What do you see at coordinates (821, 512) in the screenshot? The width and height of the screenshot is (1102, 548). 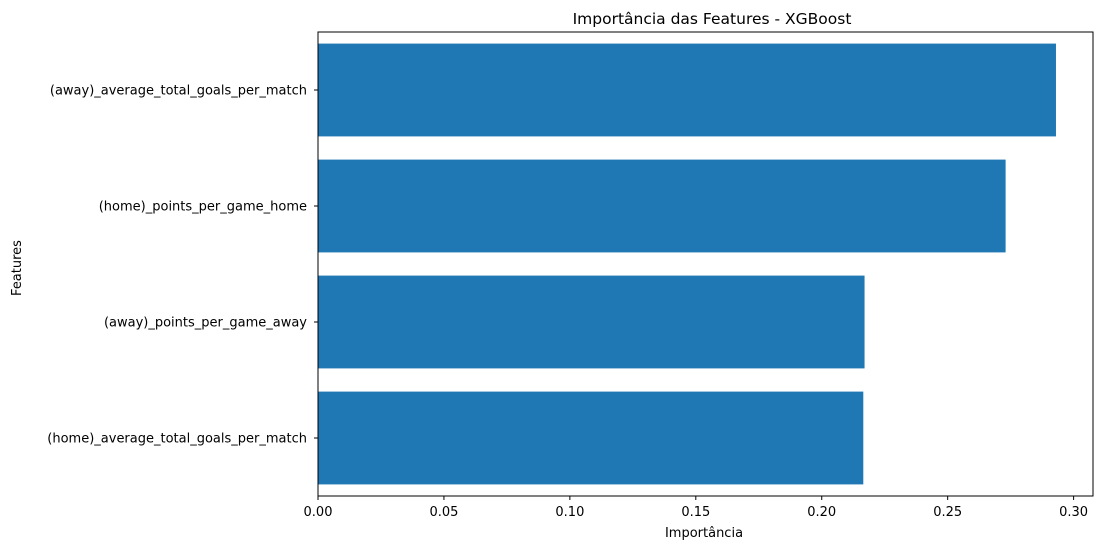 I see `x-tick-label-4: 0.20` at bounding box center [821, 512].